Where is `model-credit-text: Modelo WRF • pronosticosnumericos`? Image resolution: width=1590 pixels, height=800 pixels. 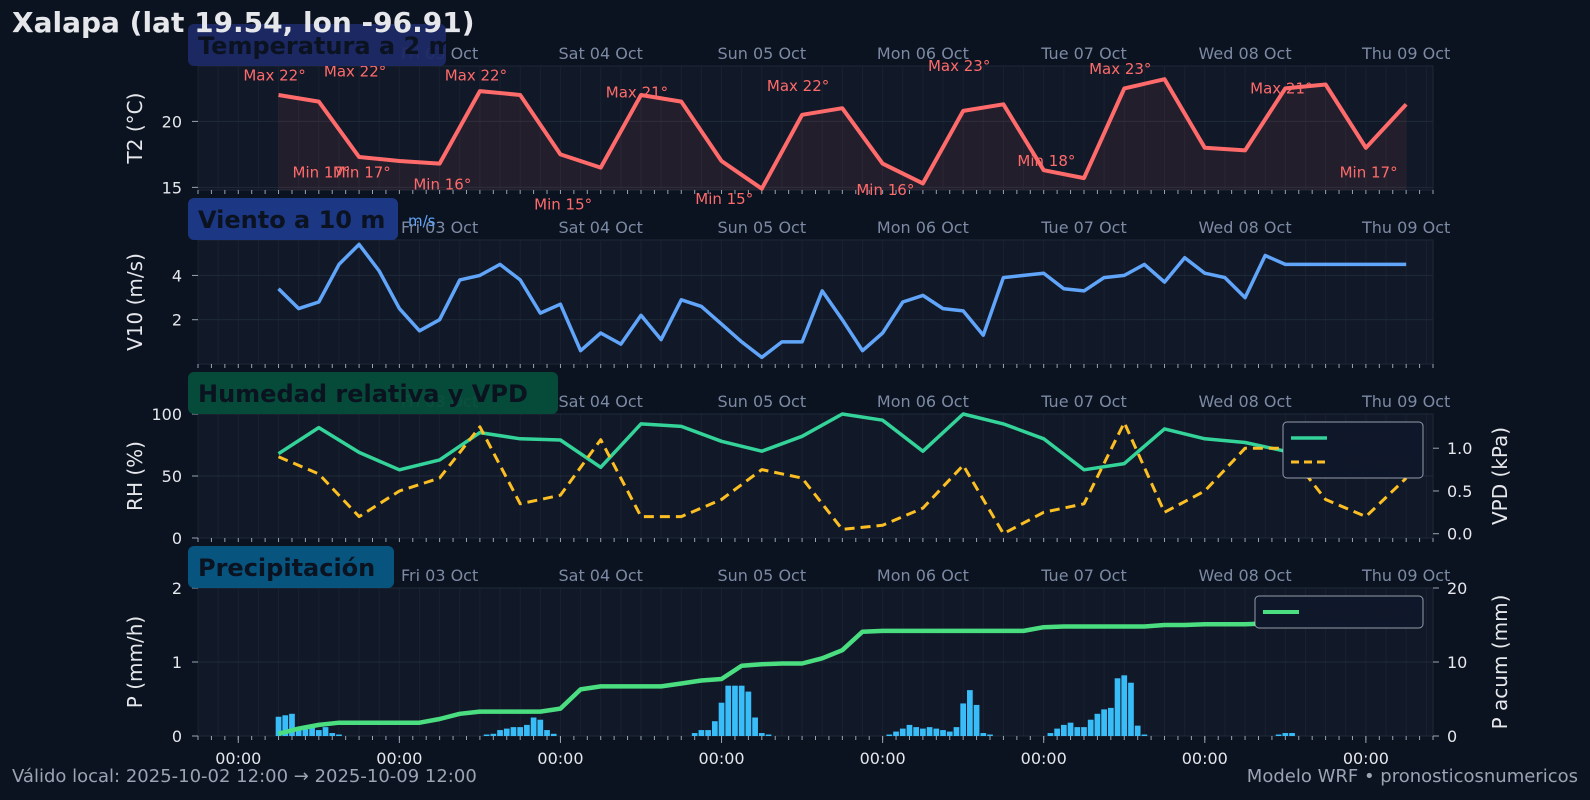 model-credit-text: Modelo WRF • pronosticosnumericos is located at coordinates (1412, 776).